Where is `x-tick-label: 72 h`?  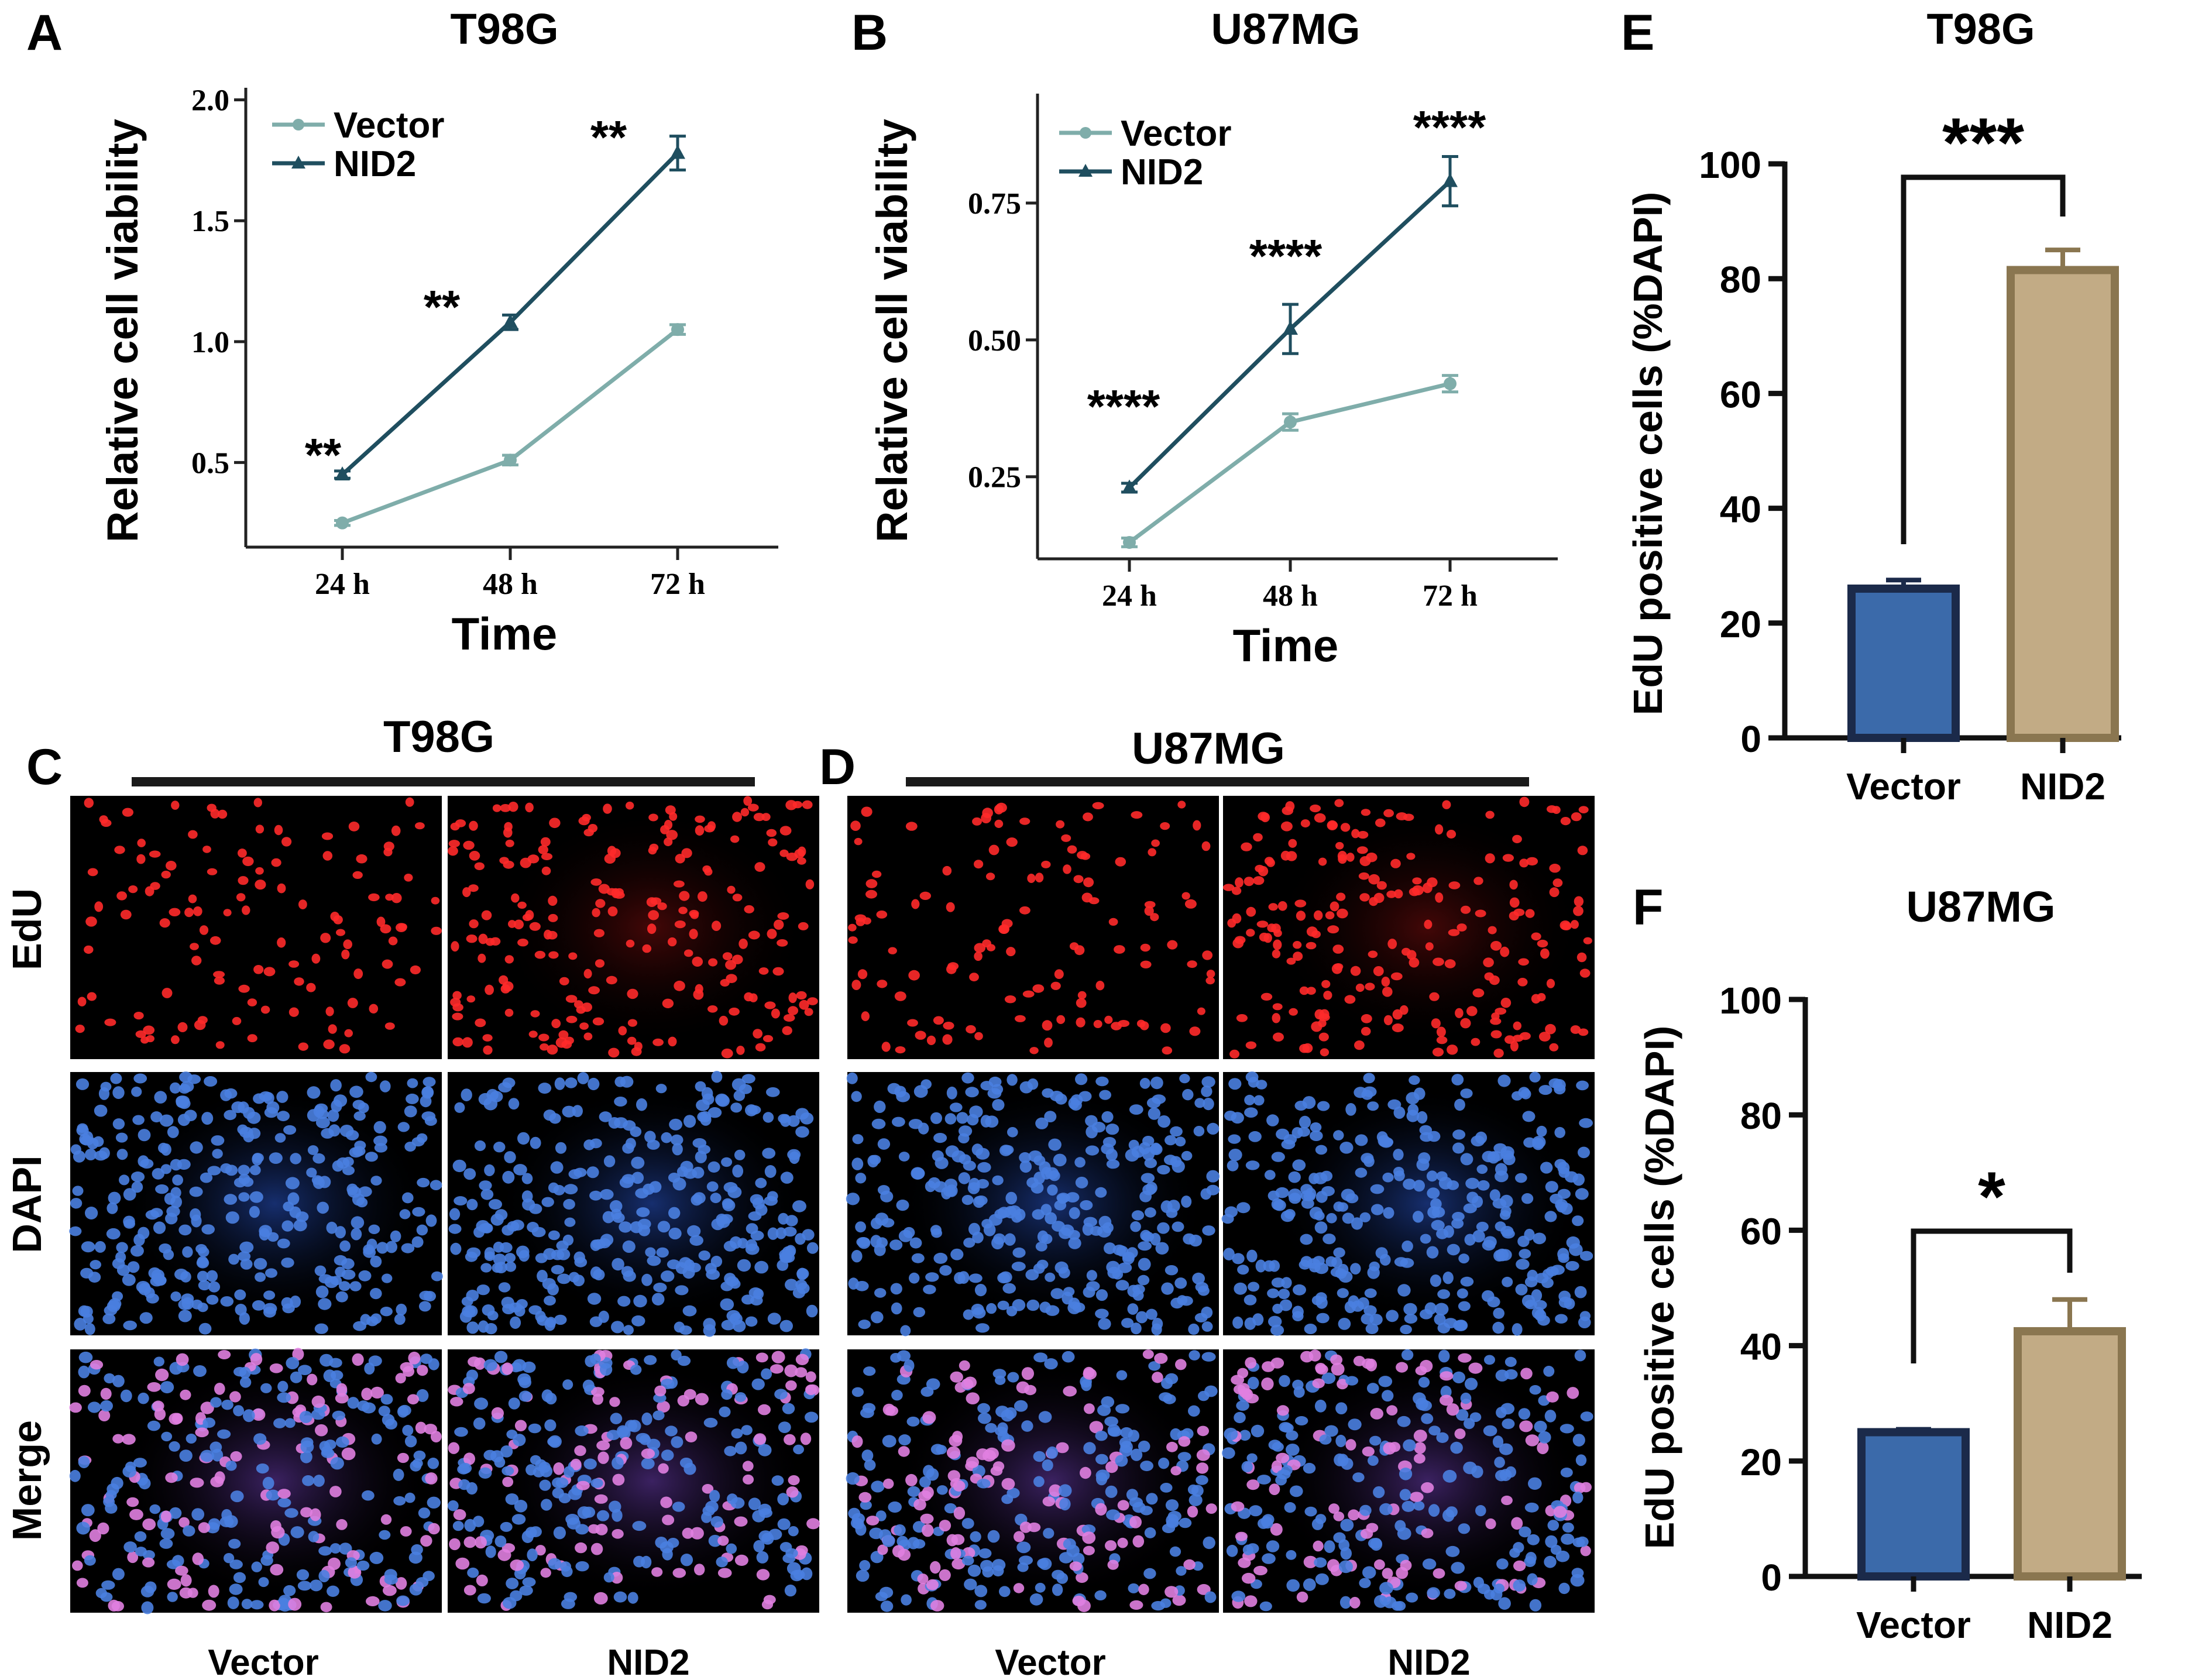 x-tick-label: 72 h is located at coordinates (677, 584).